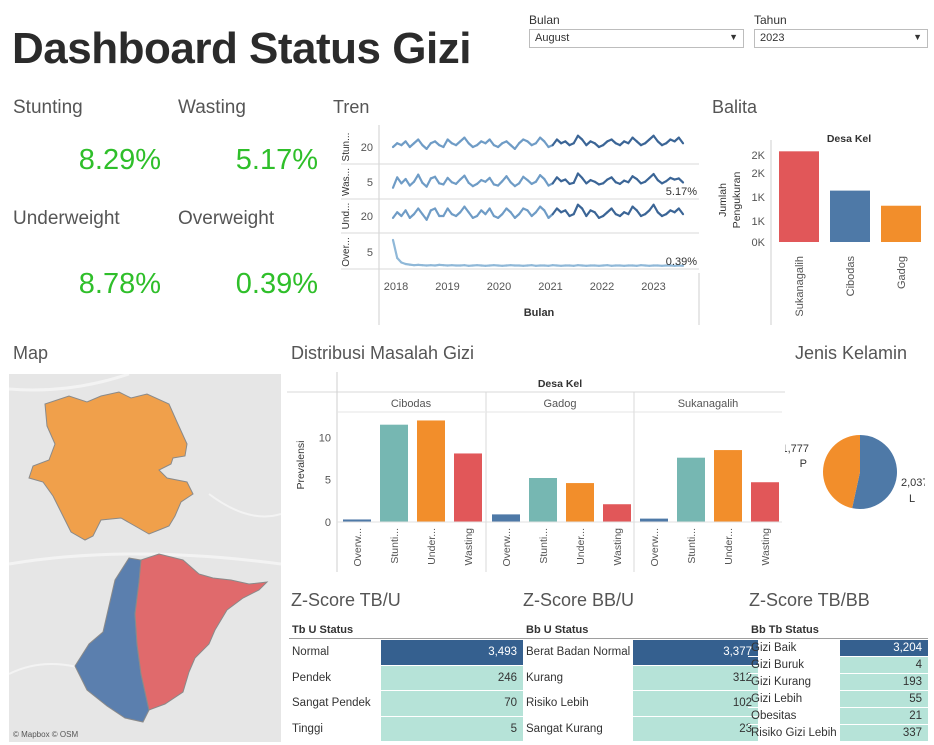  I want to click on pie-slice-l, so click(874, 472).